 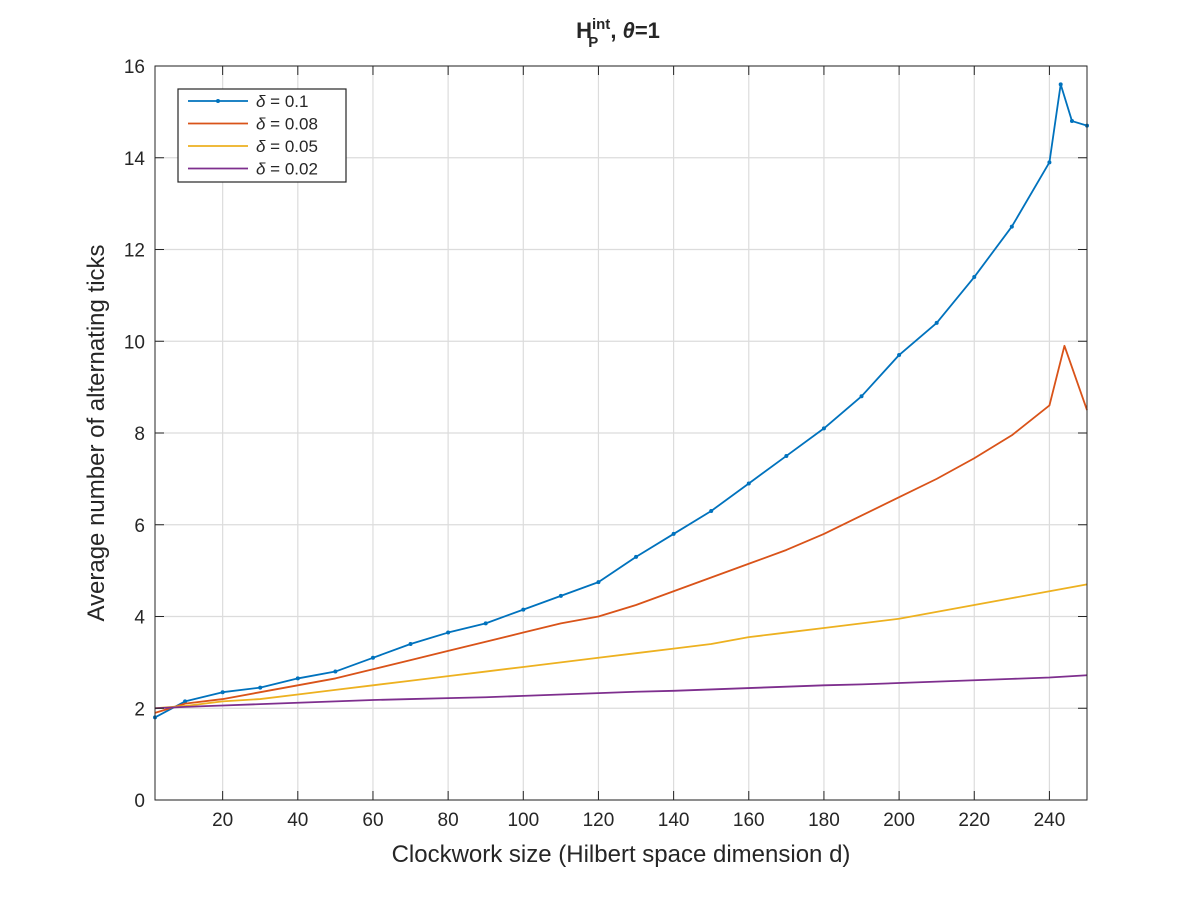 I want to click on x-tick-label: 140, so click(x=674, y=820).